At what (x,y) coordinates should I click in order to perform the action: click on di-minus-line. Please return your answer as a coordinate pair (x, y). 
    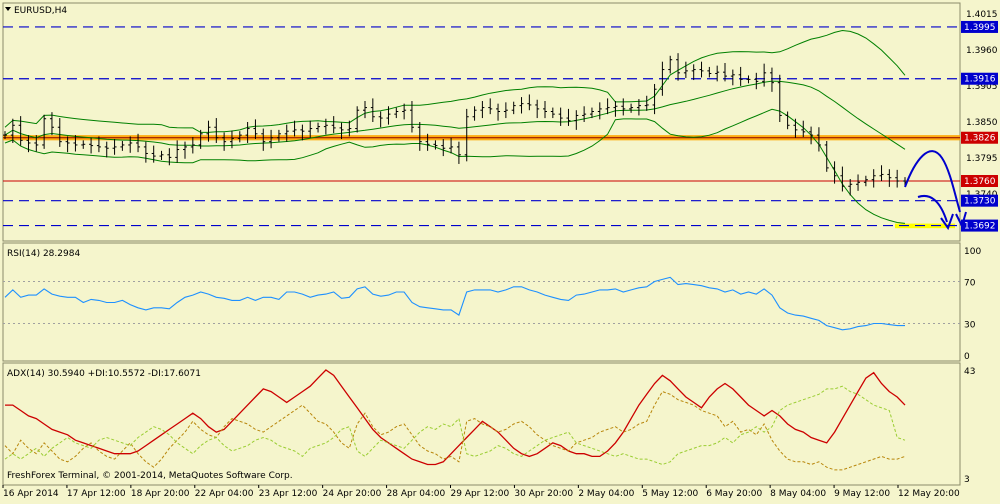
    Looking at the image, I should click on (455, 425).